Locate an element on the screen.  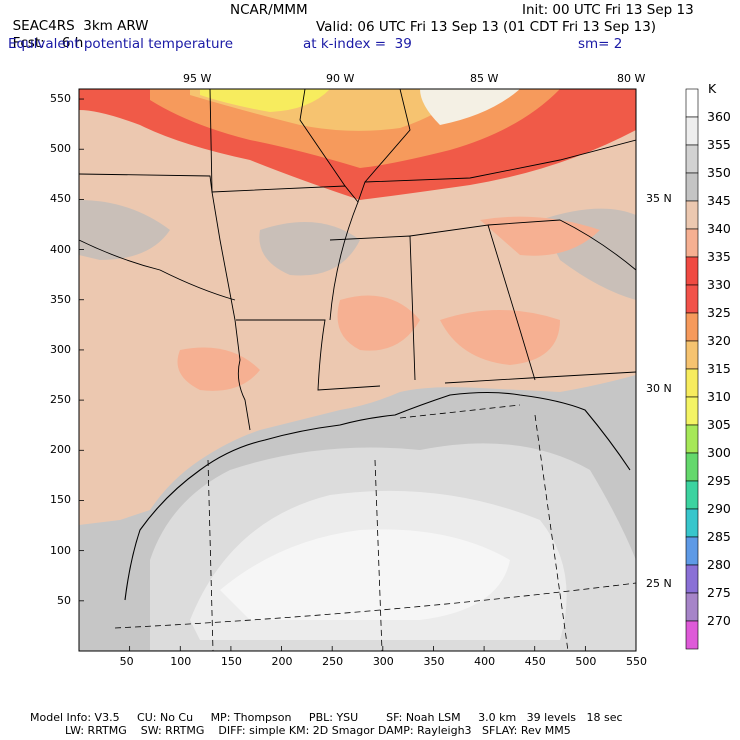
latitude-label: 25 N is located at coordinates (659, 583).